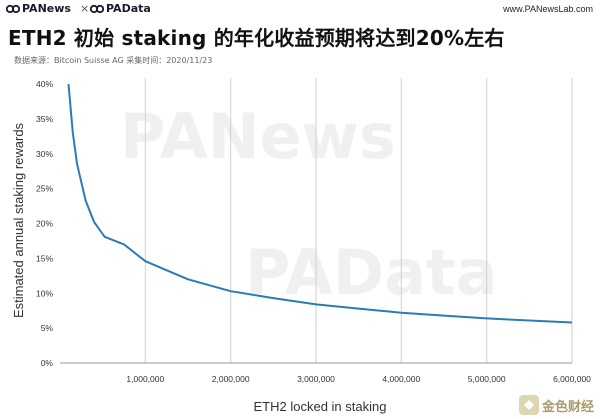  Describe the element at coordinates (47, 363) in the screenshot. I see `y-tick-label-0: 0%` at that location.